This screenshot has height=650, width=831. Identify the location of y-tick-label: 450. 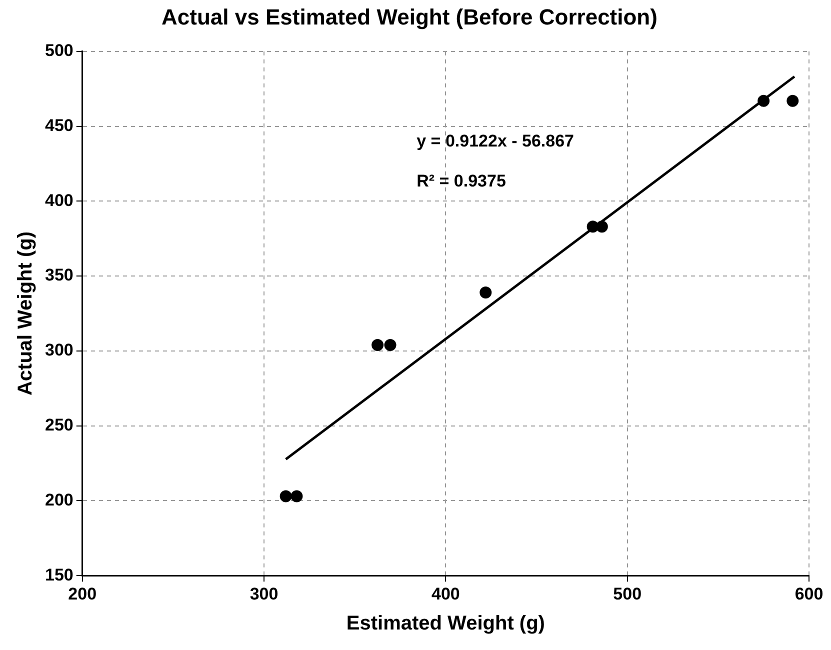
(59, 125).